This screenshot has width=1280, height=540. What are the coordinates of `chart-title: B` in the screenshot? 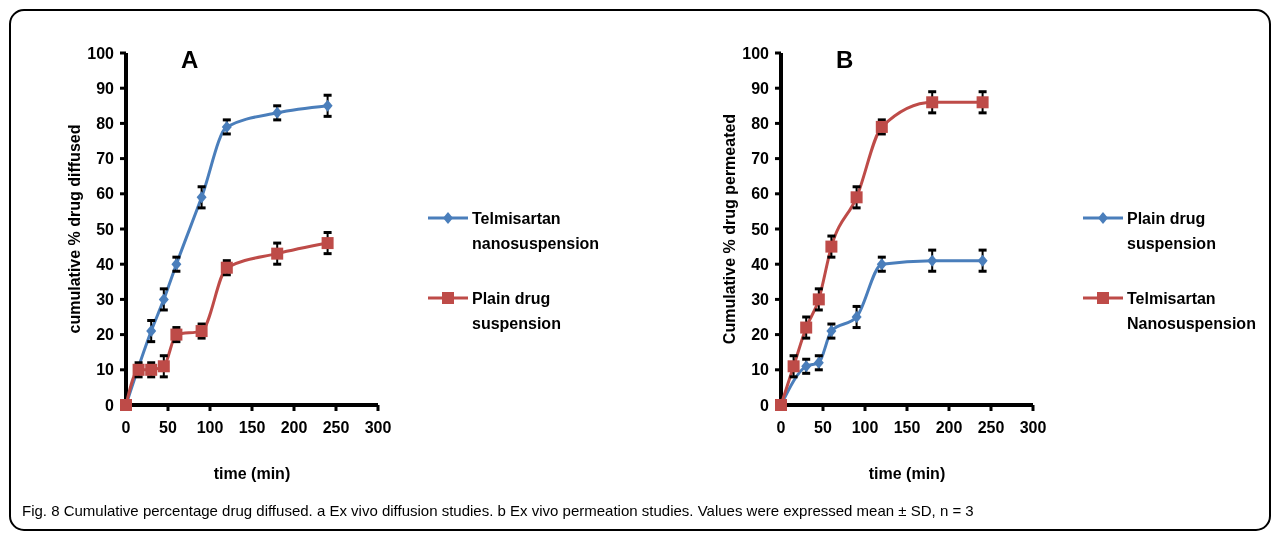 It's located at (845, 59).